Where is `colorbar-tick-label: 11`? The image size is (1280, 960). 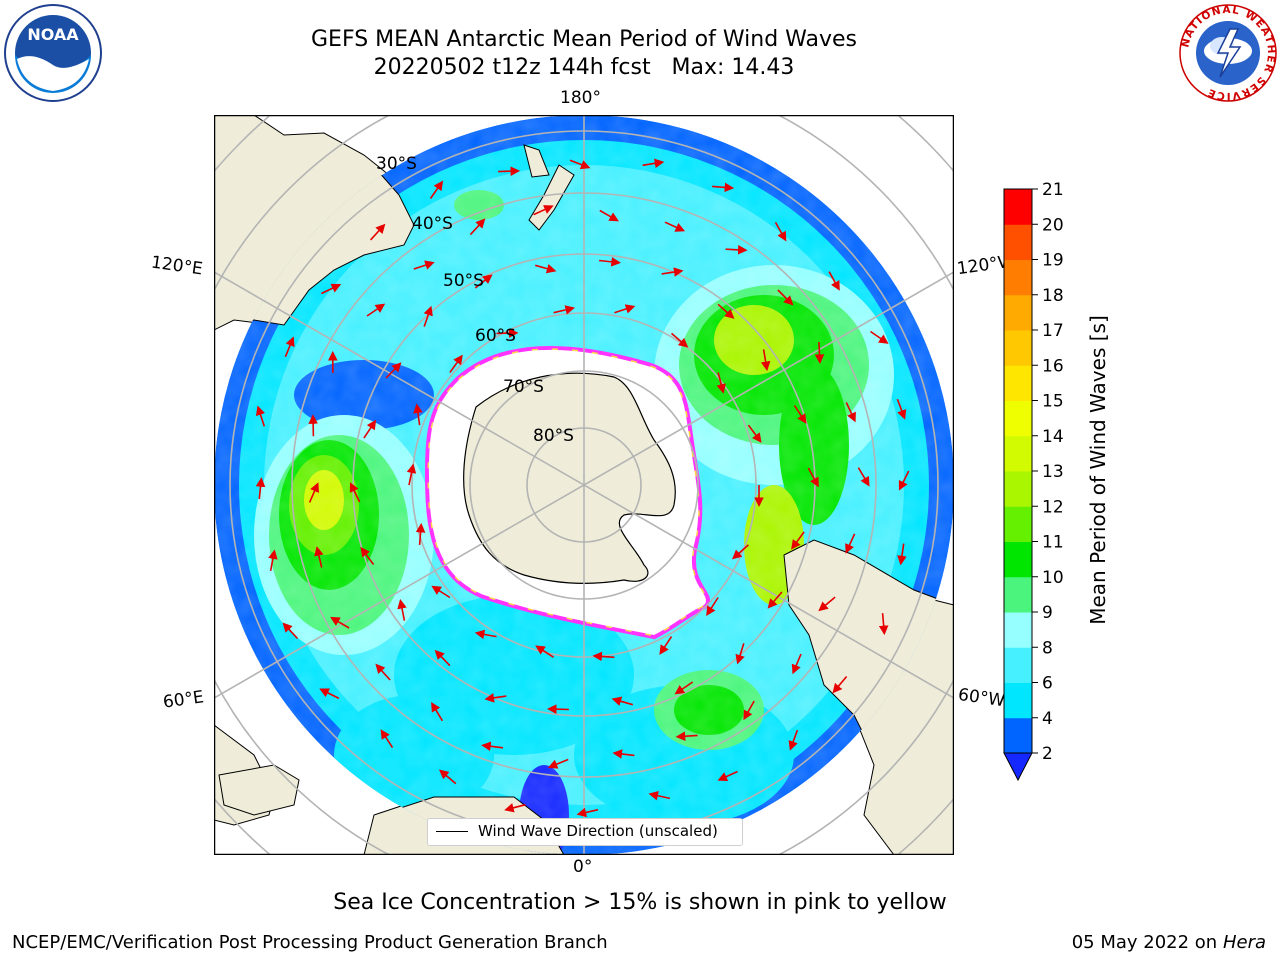
colorbar-tick-label: 11 is located at coordinates (1053, 543).